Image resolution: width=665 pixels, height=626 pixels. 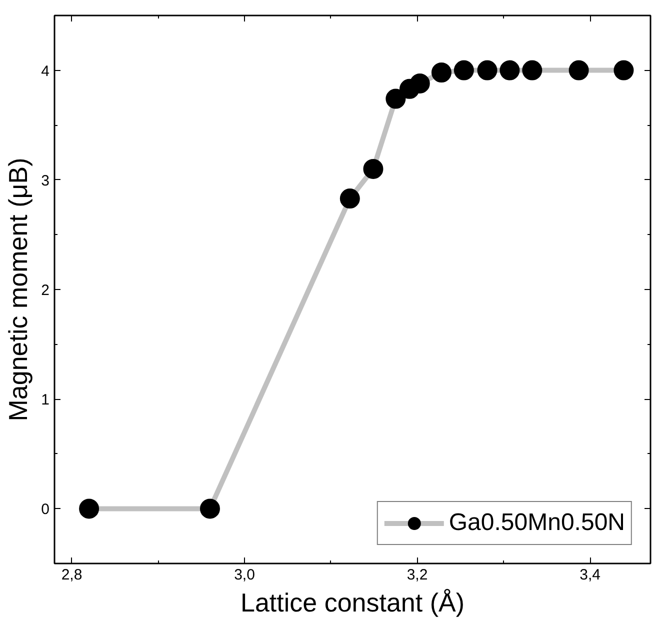 I want to click on y-tick-label: 4, so click(x=45, y=71).